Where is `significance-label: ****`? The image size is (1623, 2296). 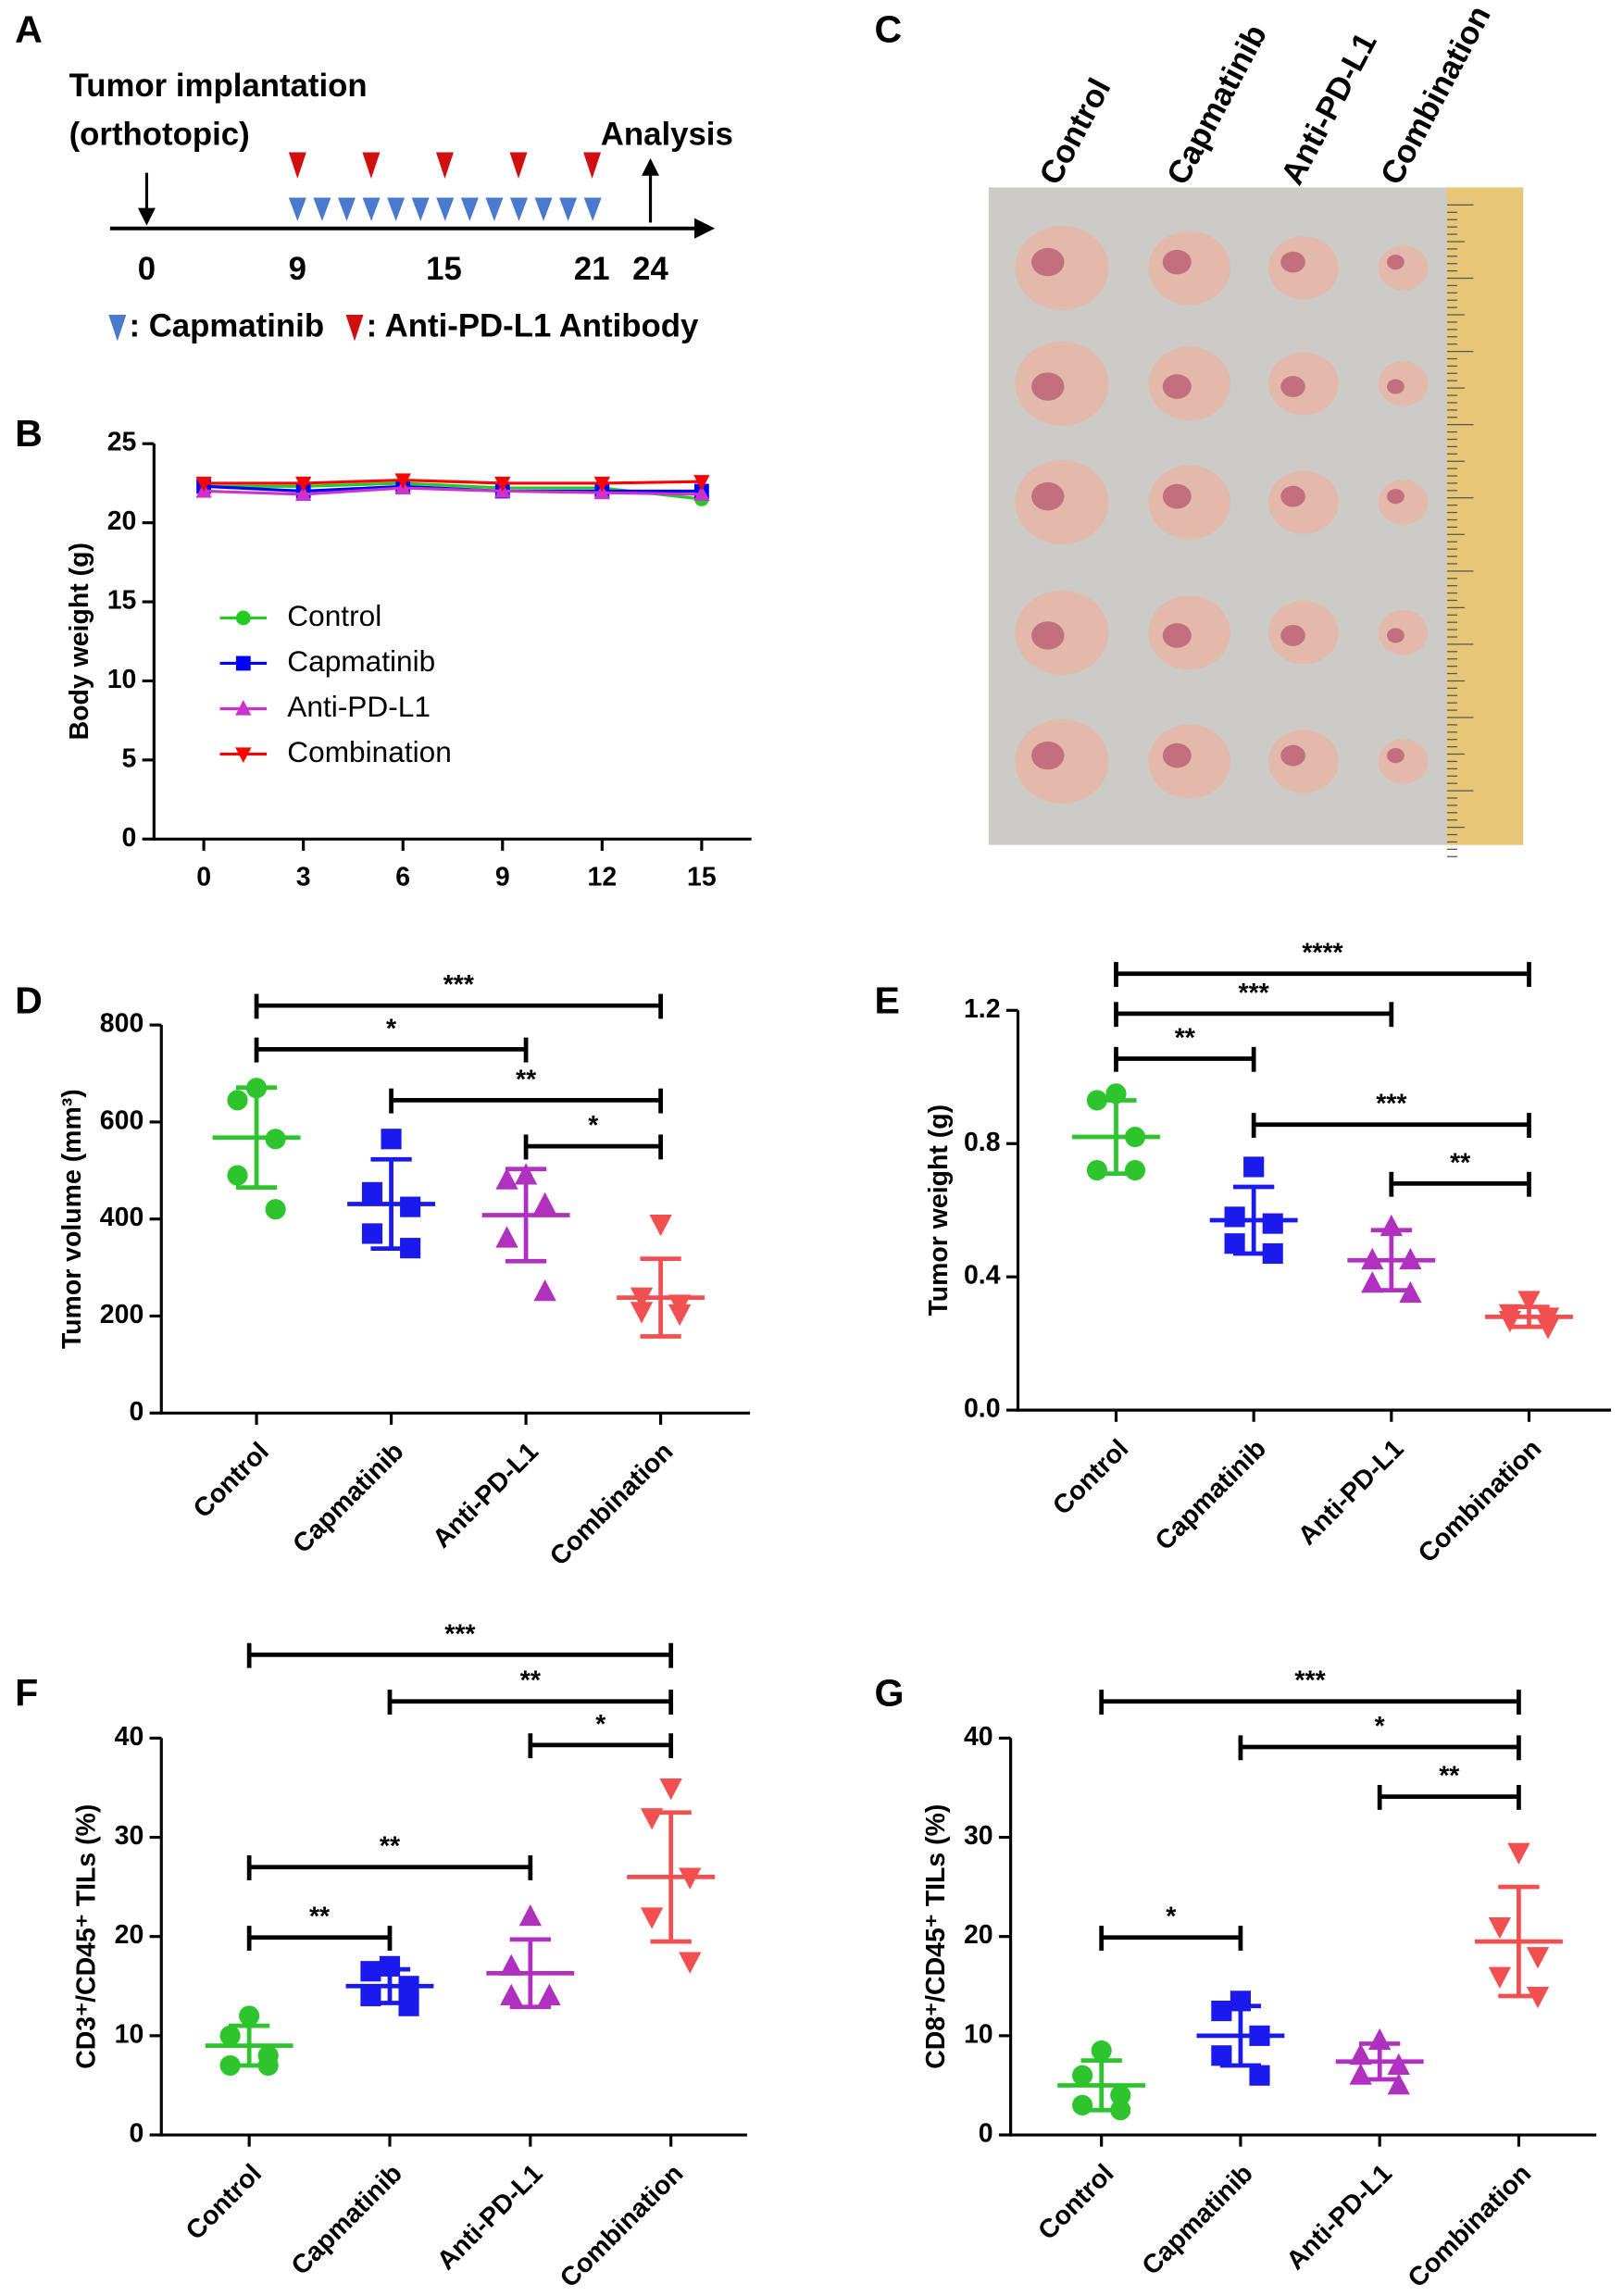
significance-label: **** is located at coordinates (1323, 953).